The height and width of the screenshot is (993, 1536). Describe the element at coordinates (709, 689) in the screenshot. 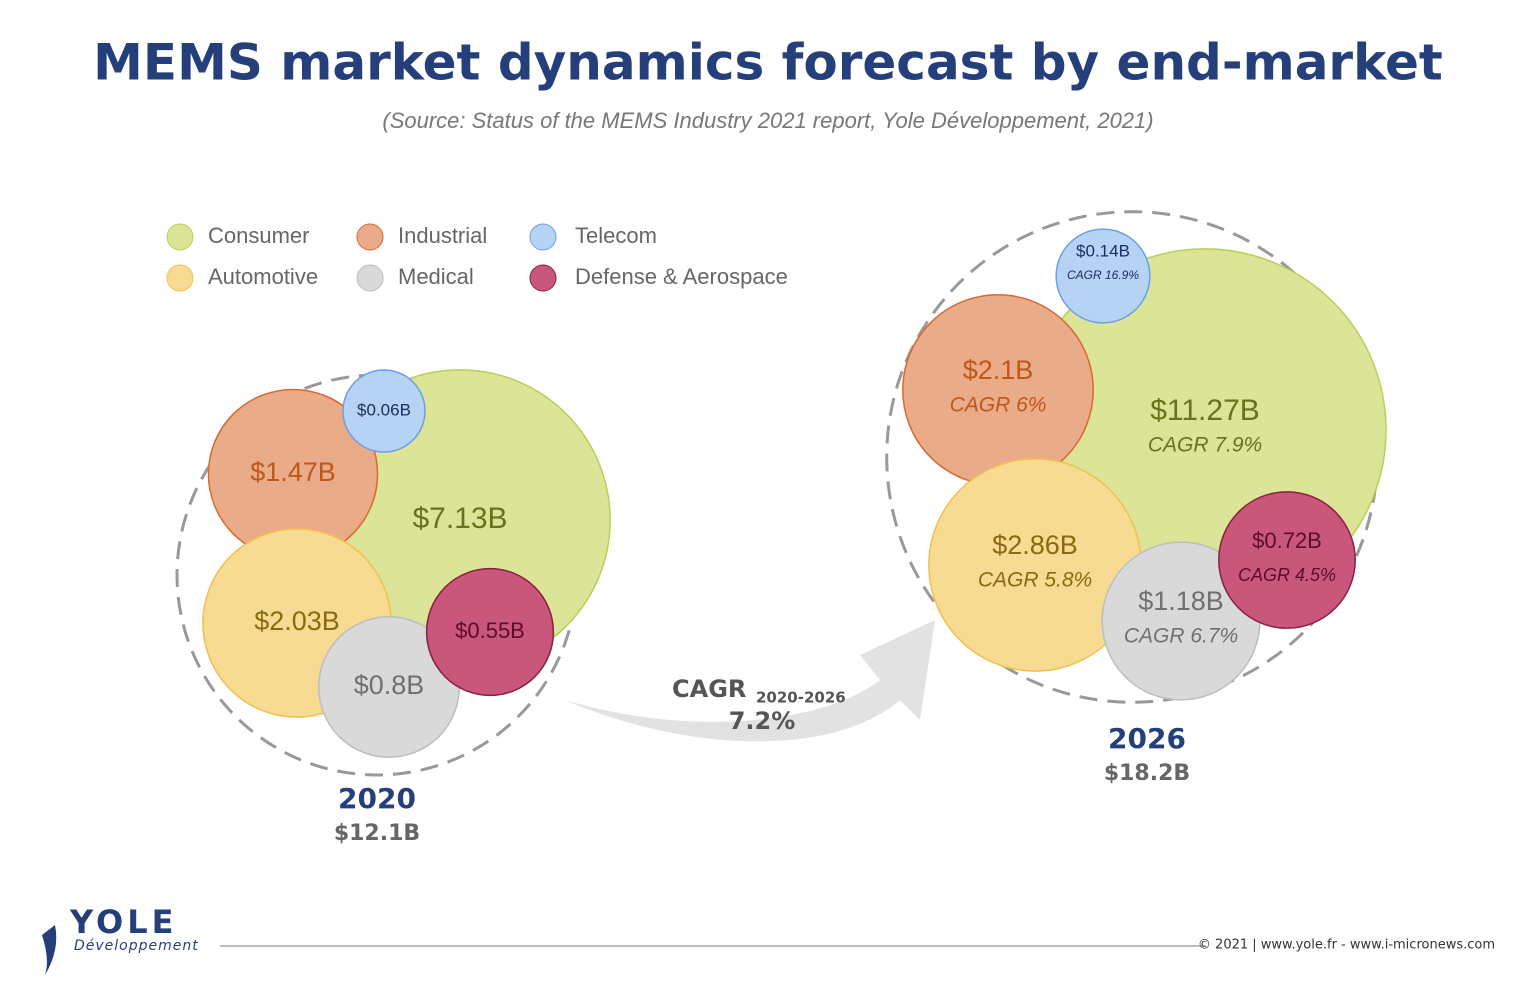

I see `cagr-title: CAGR` at that location.